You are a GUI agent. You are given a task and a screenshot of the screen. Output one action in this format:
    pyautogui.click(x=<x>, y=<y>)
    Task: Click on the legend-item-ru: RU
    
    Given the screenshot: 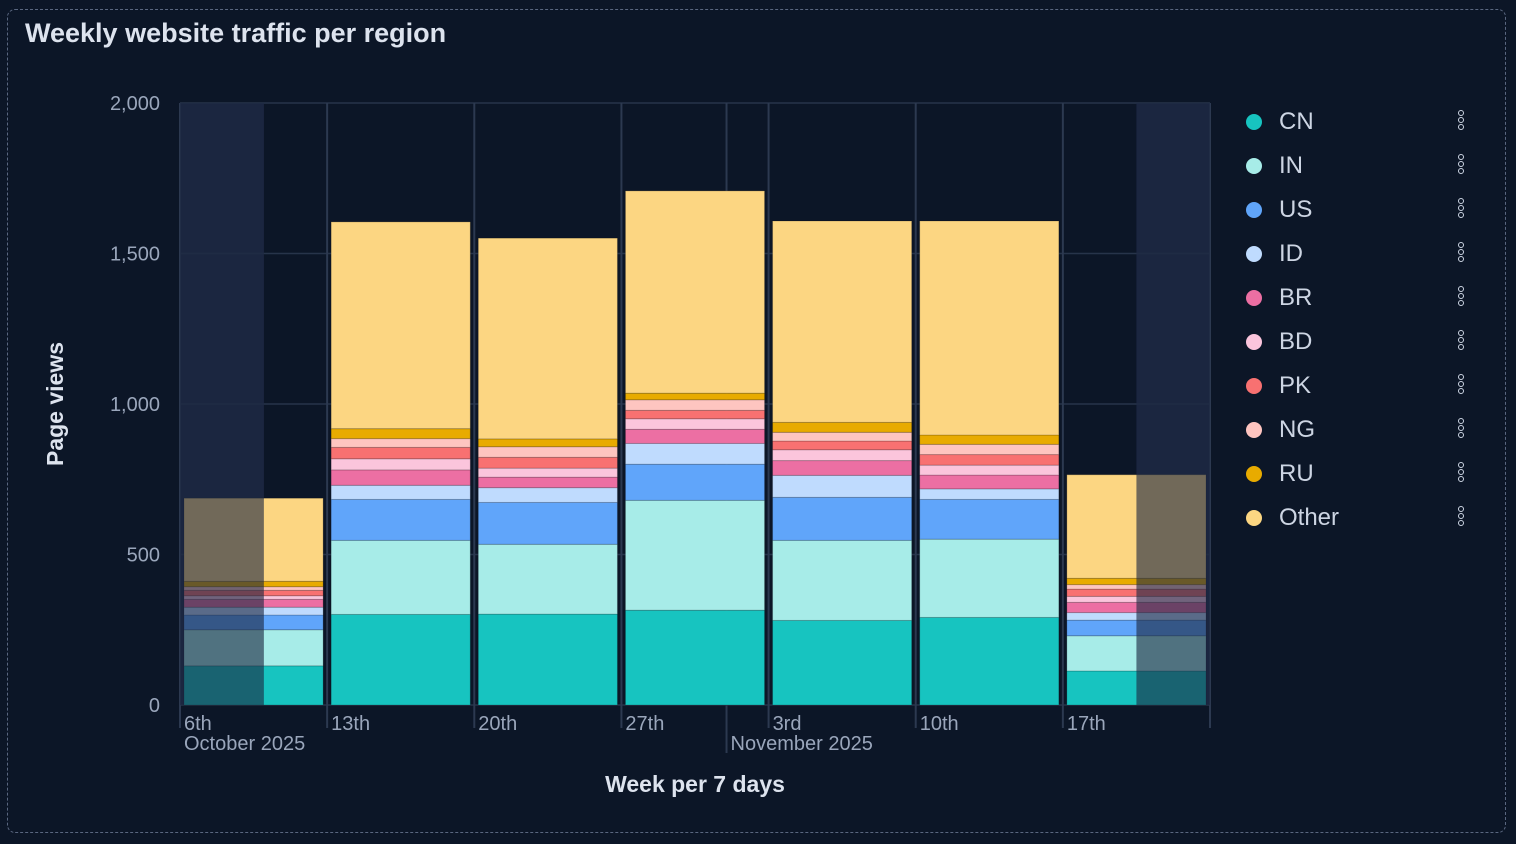 What is the action you would take?
    pyautogui.click(x=1360, y=474)
    